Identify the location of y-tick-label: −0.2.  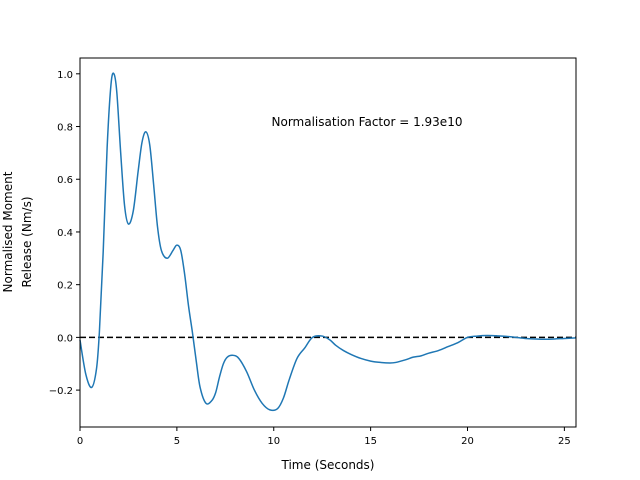
(61, 391).